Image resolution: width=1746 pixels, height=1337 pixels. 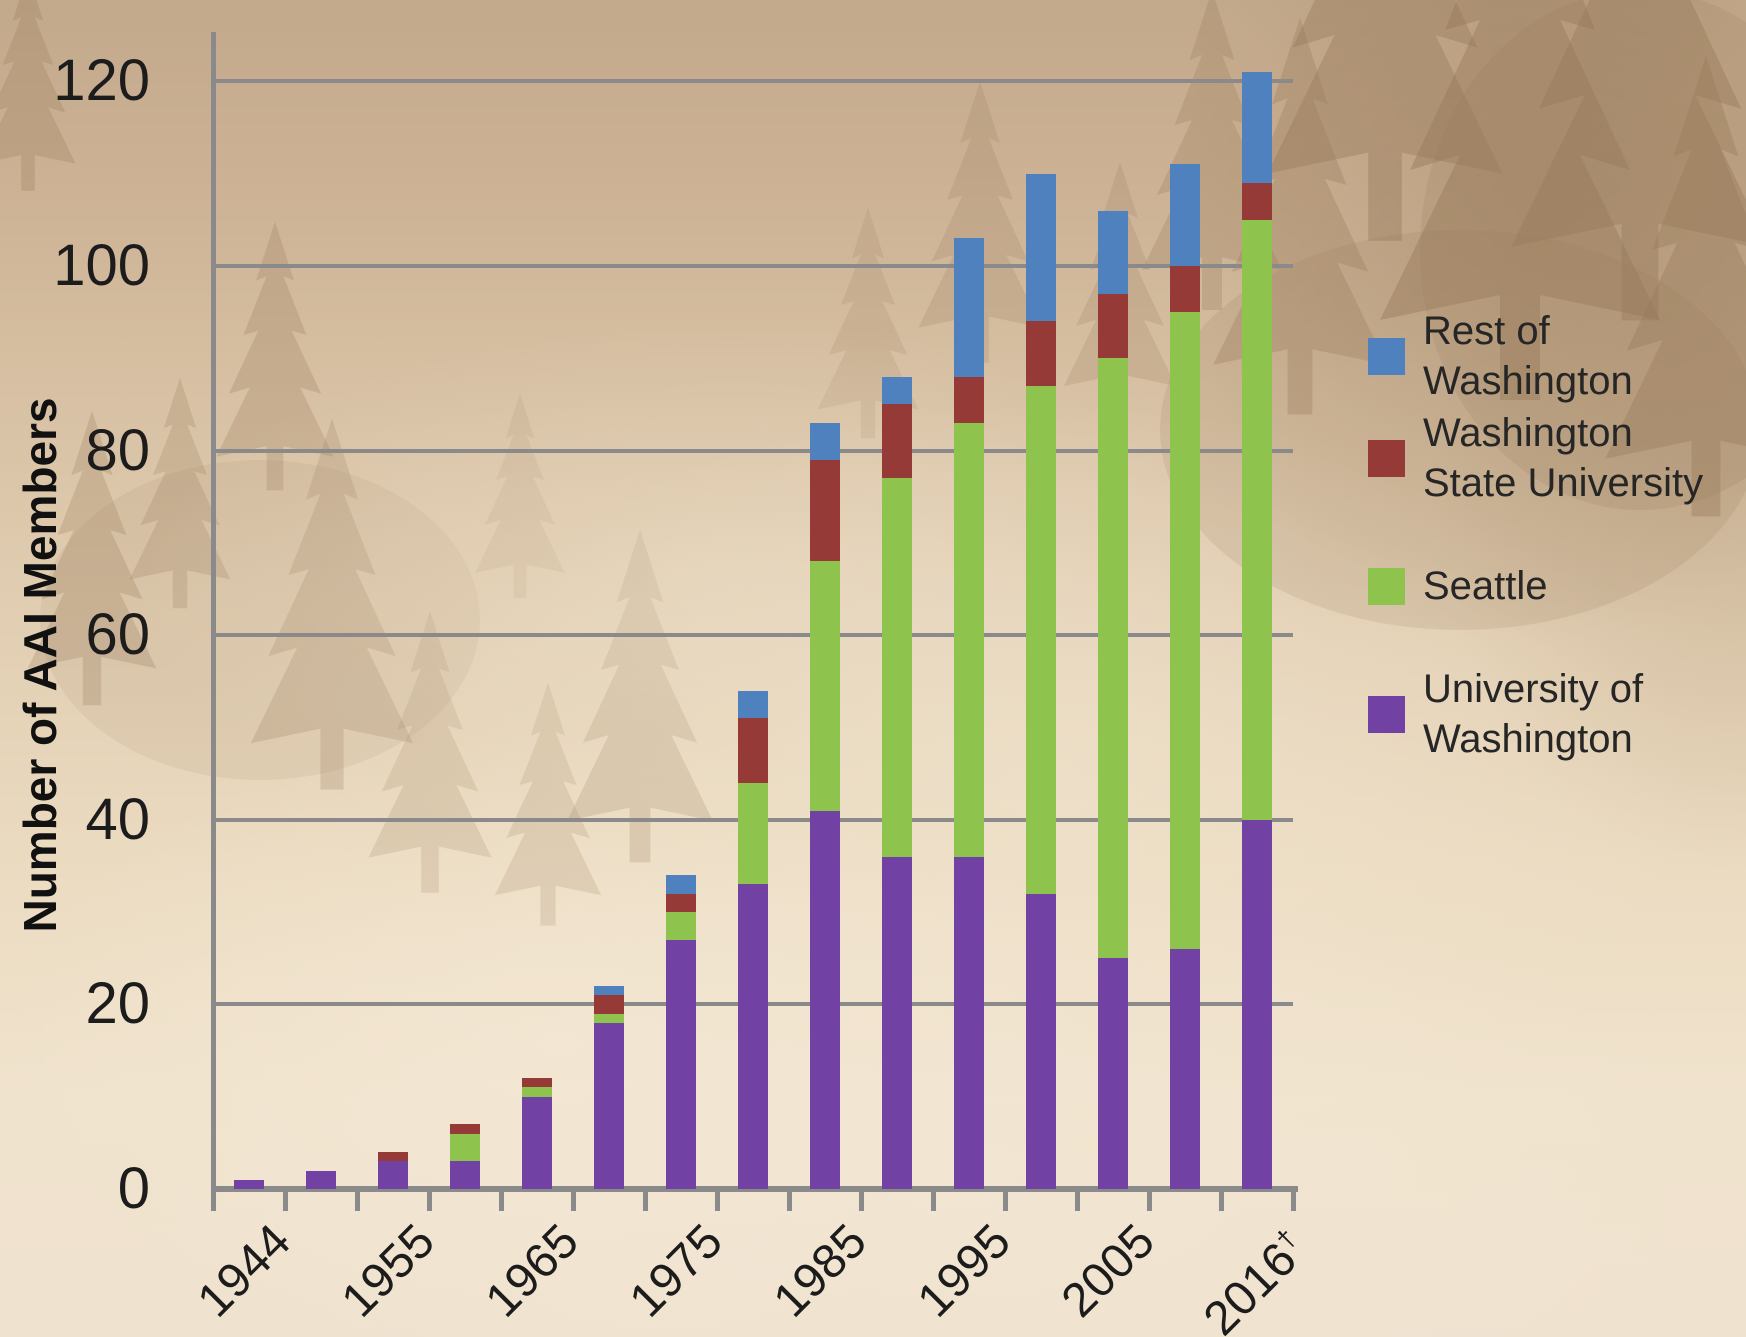 I want to click on bar-2000-rest-of-washington, so click(x=1041, y=247).